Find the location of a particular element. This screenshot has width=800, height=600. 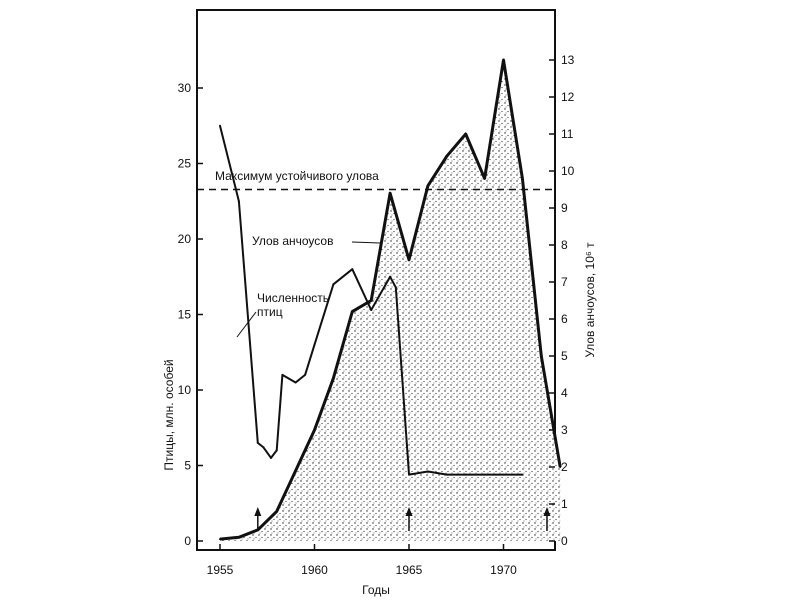

right-tick-label: 9 is located at coordinates (564, 208).